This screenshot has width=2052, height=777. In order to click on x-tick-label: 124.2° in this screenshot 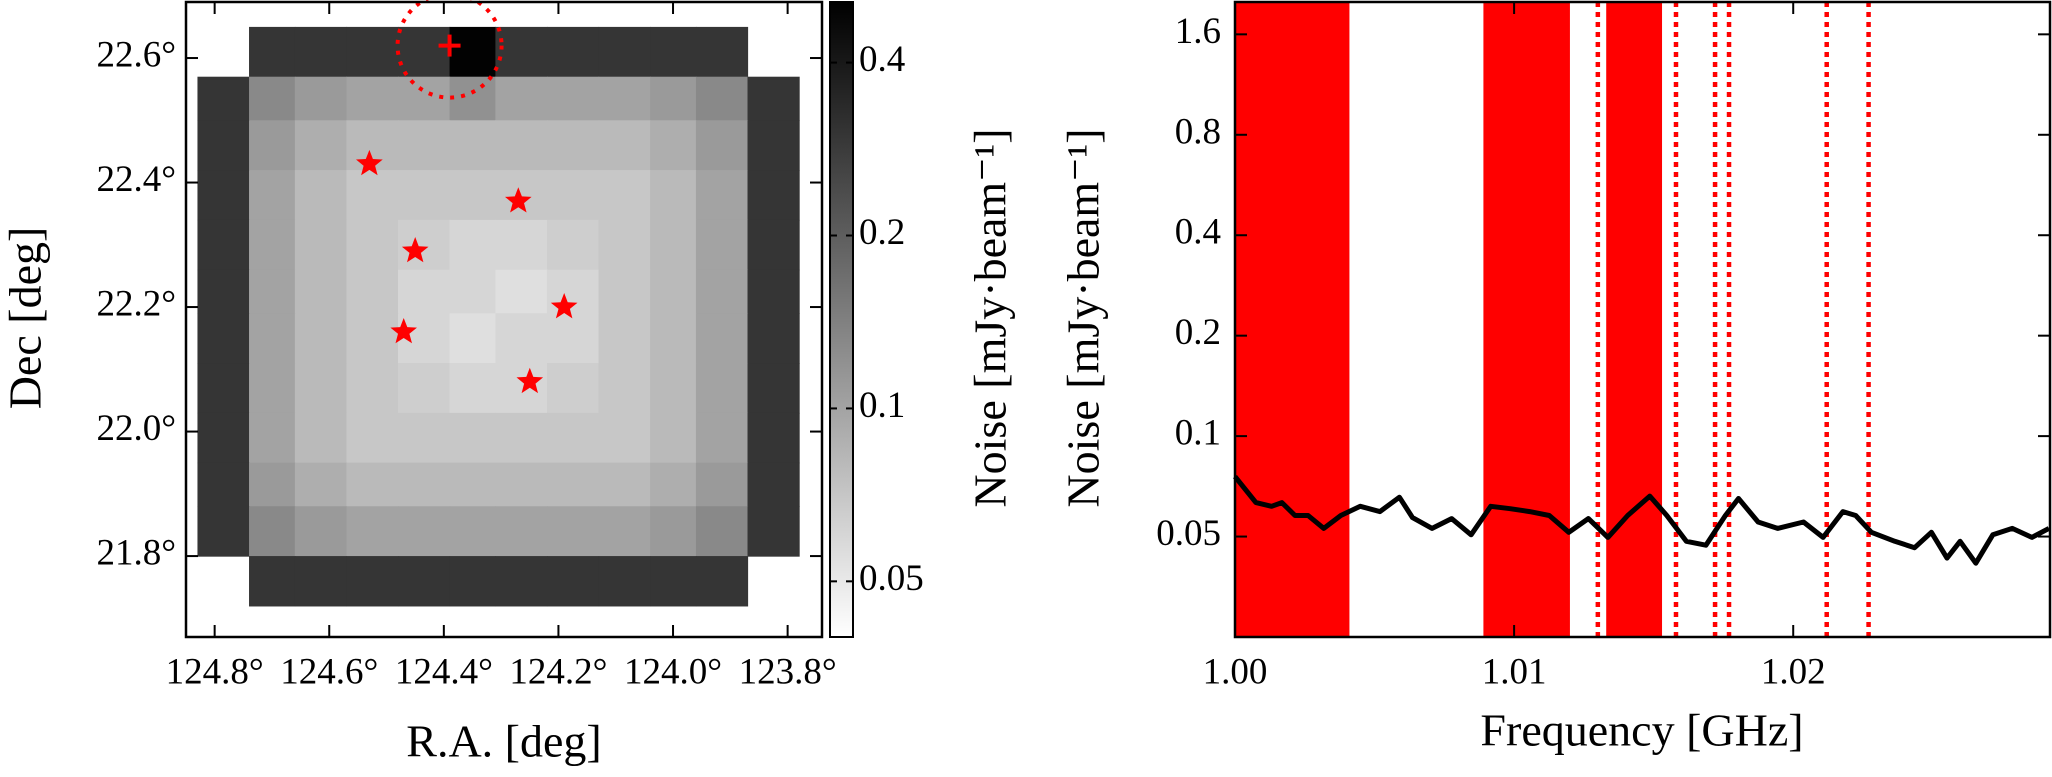, I will do `click(558, 671)`.